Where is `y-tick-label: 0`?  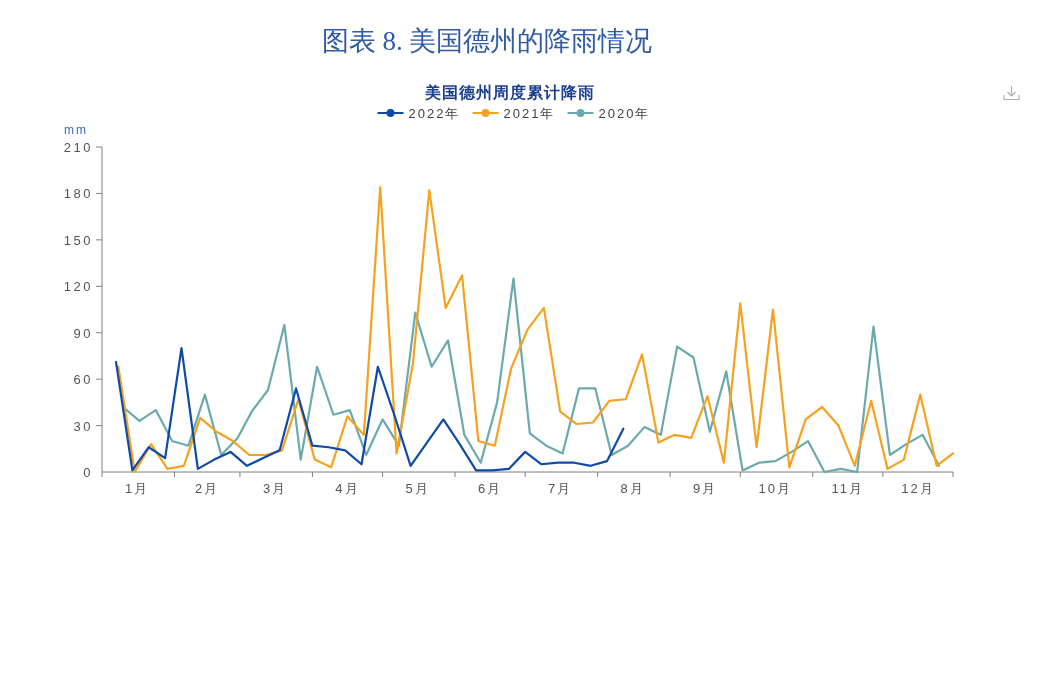 y-tick-label: 0 is located at coordinates (88, 472).